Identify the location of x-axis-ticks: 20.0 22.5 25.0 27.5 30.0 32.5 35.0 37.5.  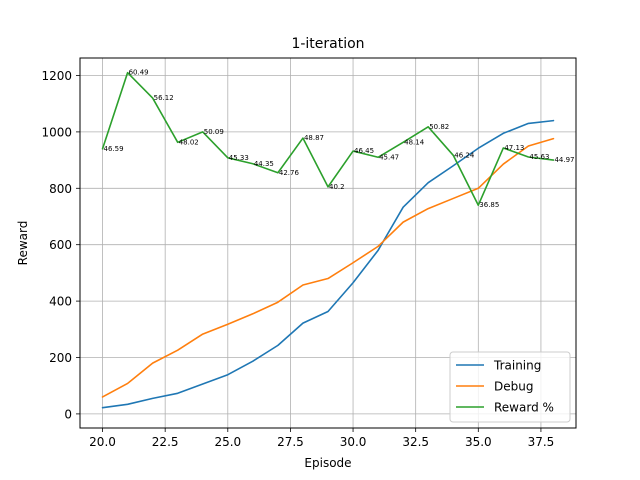
(321, 438).